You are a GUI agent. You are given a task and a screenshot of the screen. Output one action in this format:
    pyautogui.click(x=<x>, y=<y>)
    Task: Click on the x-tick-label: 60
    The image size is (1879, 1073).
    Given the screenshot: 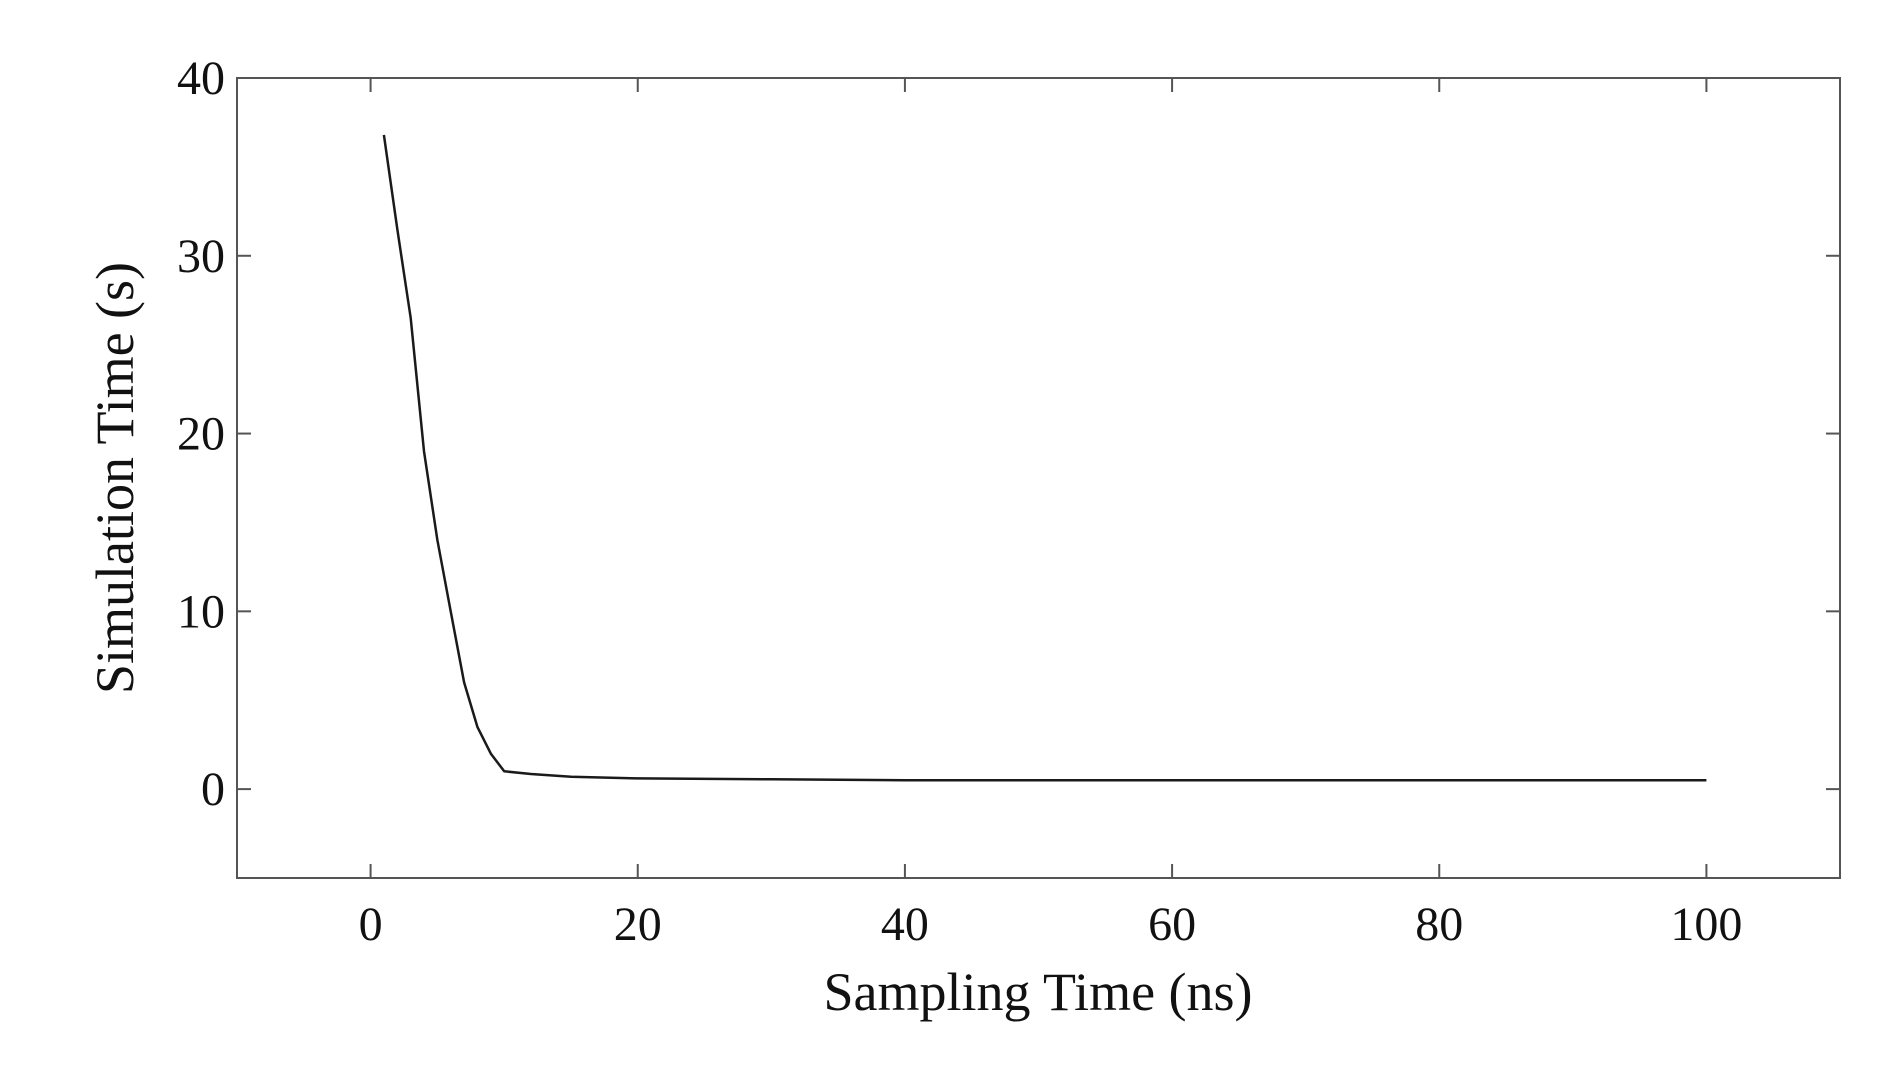 What is the action you would take?
    pyautogui.click(x=1172, y=924)
    